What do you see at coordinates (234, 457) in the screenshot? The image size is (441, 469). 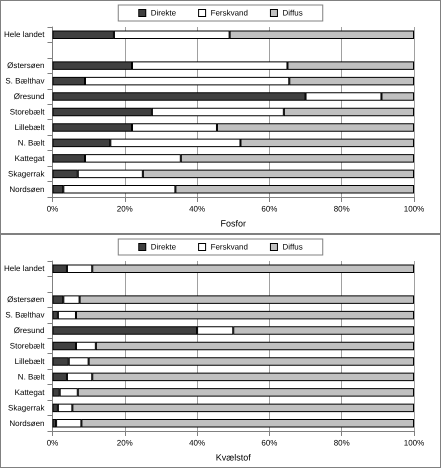 I see `x-axis-title: Kvælstof` at bounding box center [234, 457].